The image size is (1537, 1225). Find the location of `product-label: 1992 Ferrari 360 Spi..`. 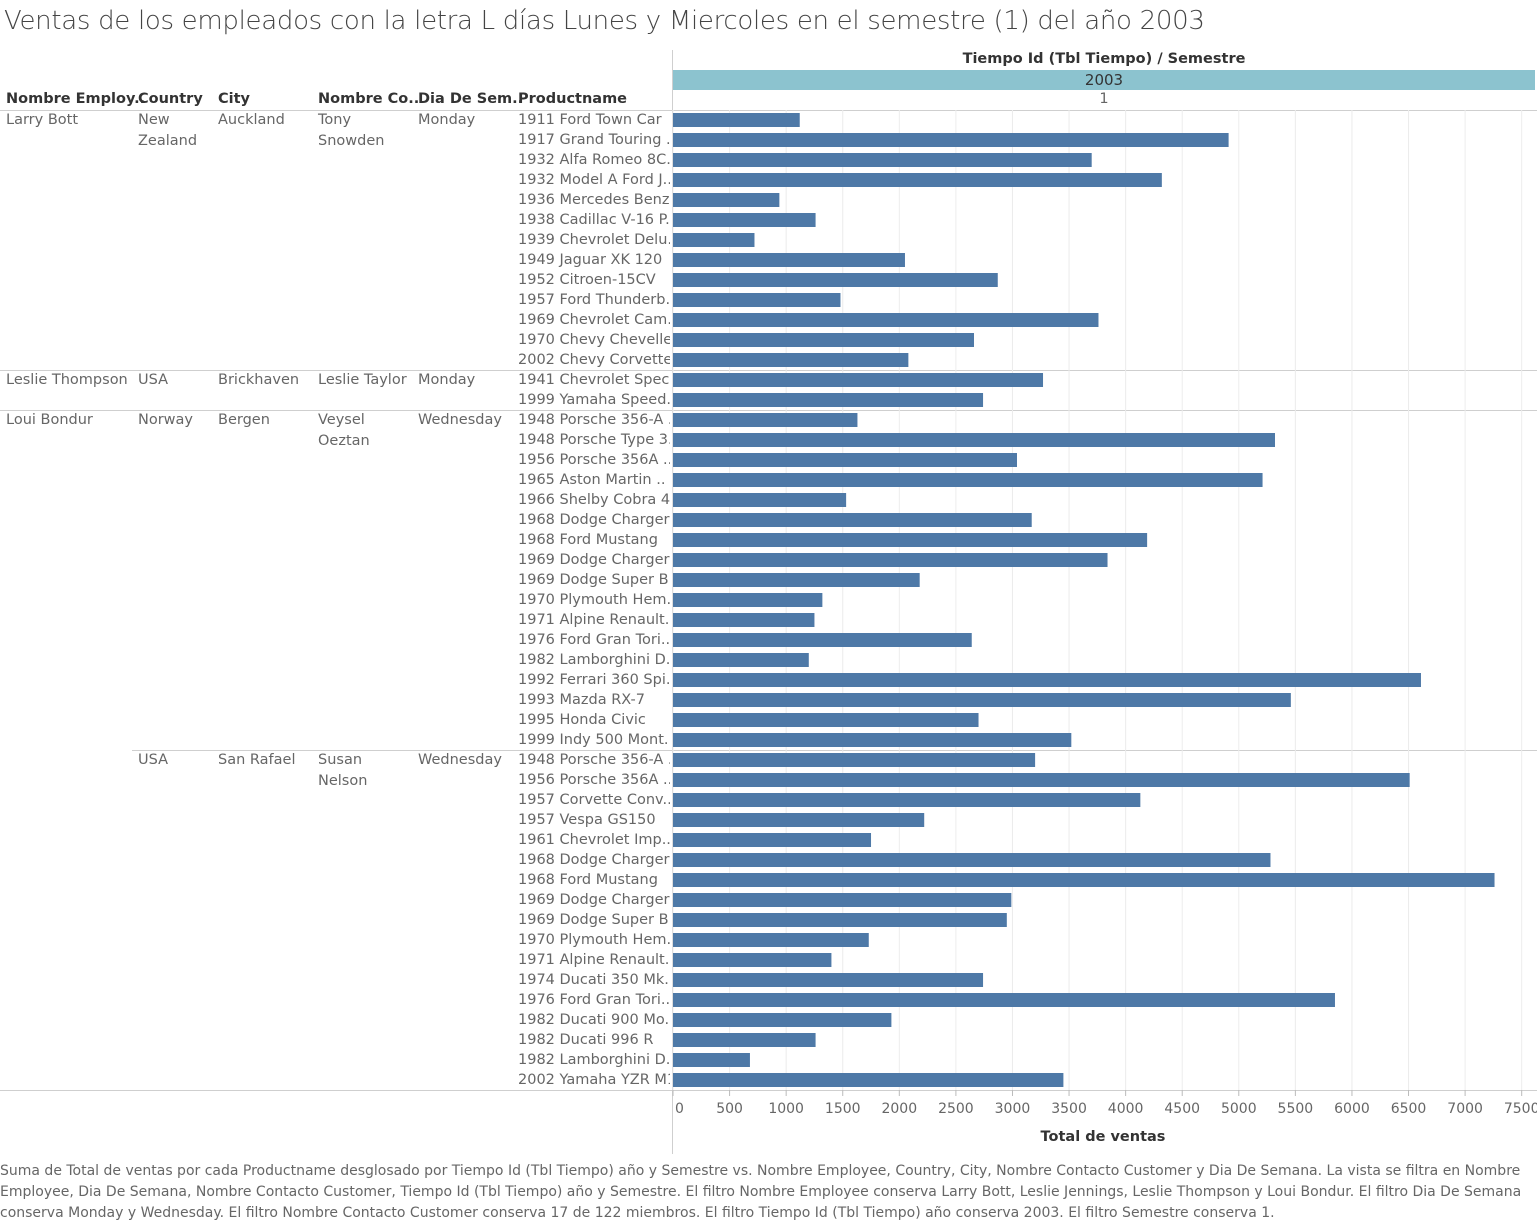

product-label: 1992 Ferrari 360 Spi.. is located at coordinates (594, 680).